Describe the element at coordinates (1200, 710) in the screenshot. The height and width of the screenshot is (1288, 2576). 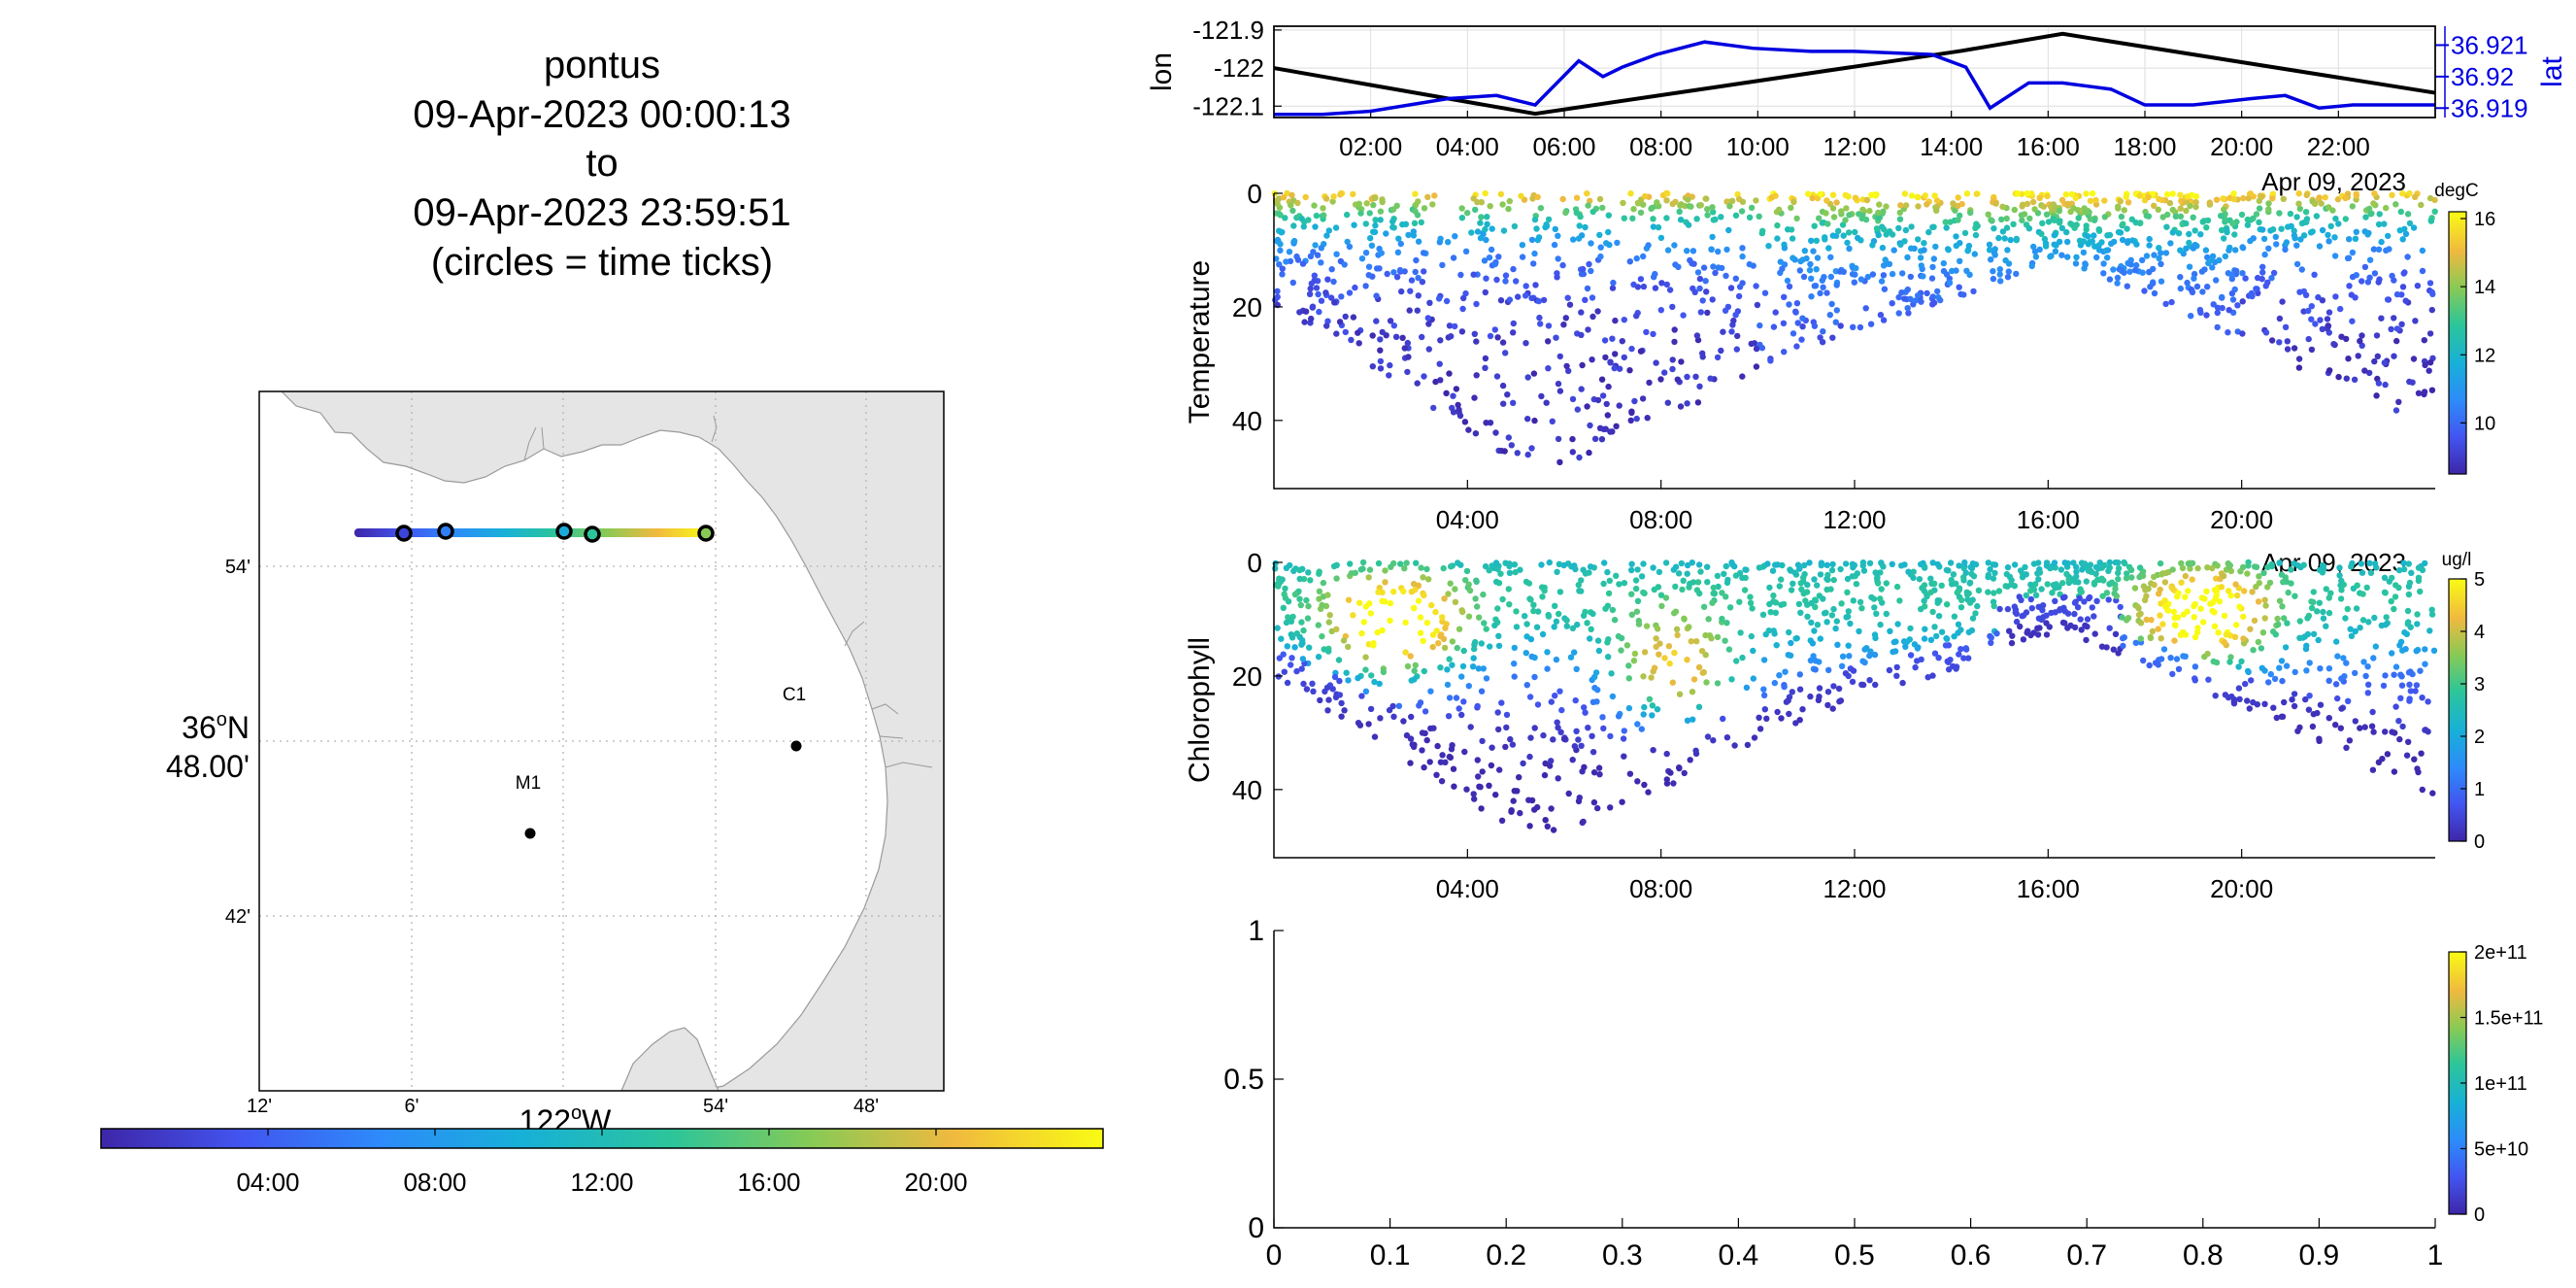
I see `chlorophyll-ylabel: Chlorophyll` at that location.